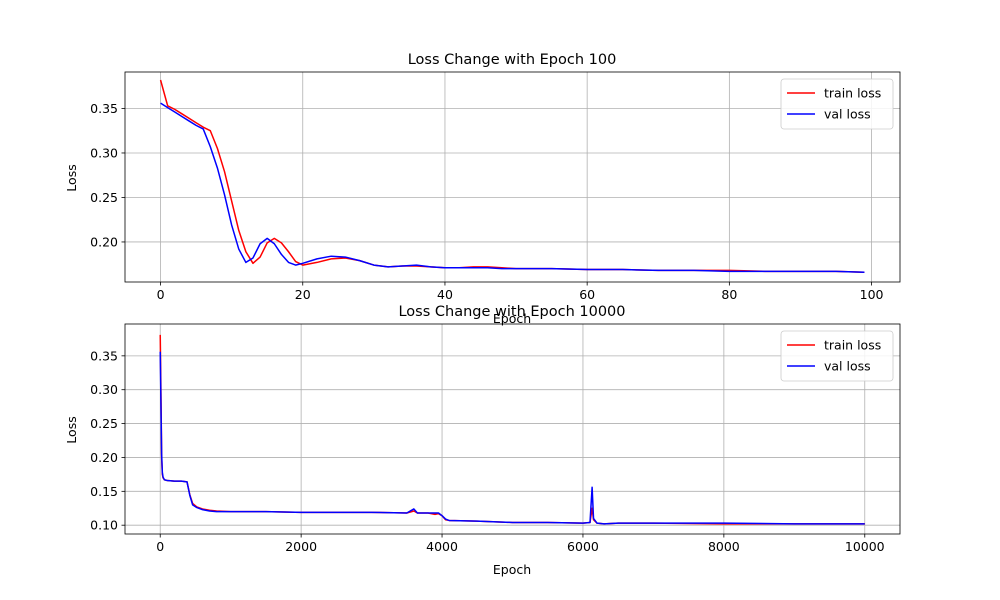 The height and width of the screenshot is (600, 1000). I want to click on x-tick-label: 100, so click(872, 294).